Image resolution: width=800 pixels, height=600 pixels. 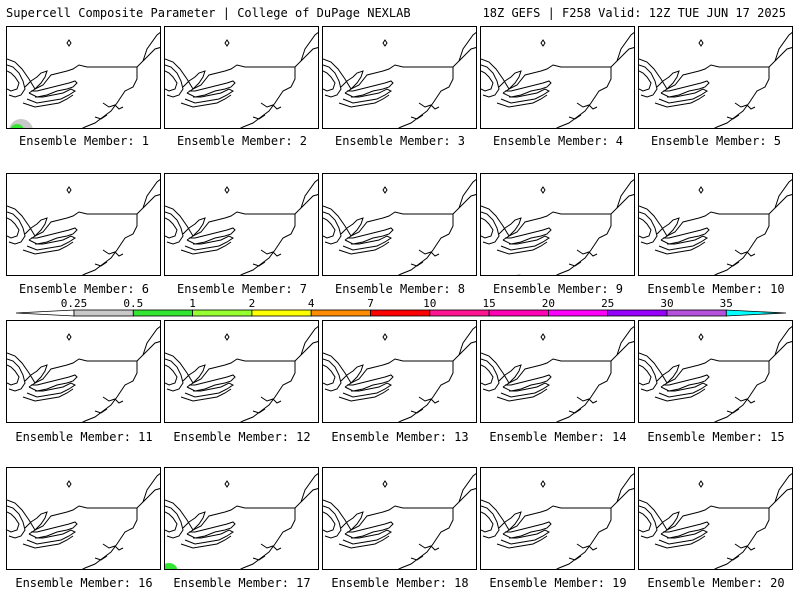 What do you see at coordinates (716, 583) in the screenshot?
I see `panel-label: Ensemble Member: 20` at bounding box center [716, 583].